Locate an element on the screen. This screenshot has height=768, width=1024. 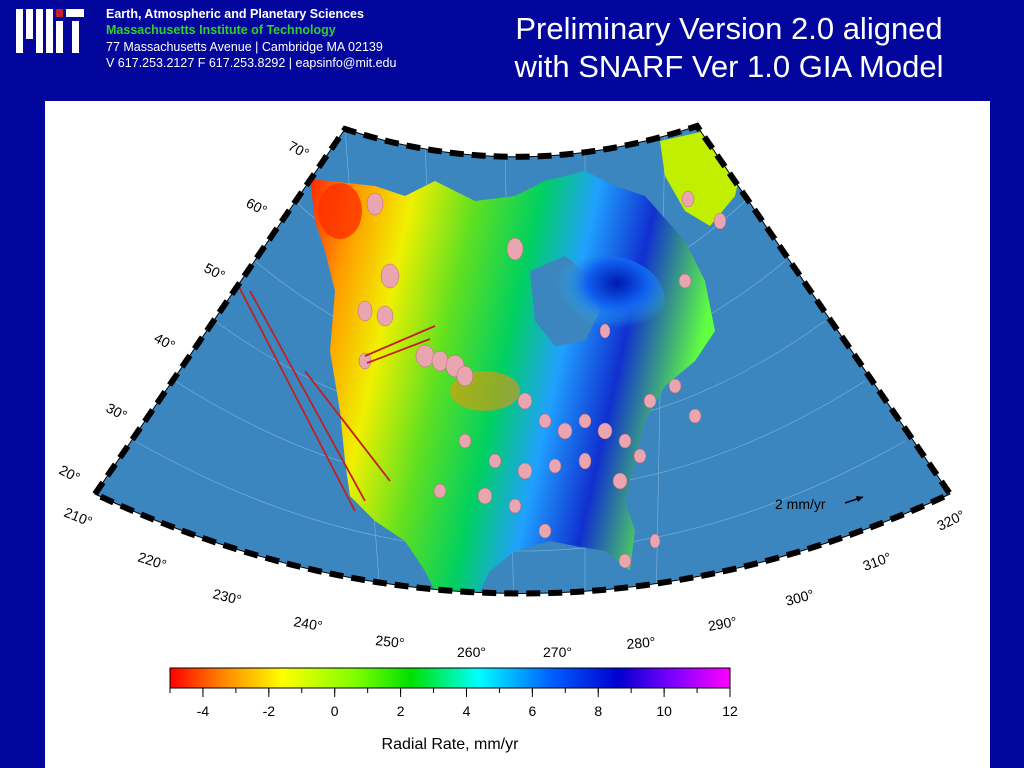
colorbar-tick-label: -4 is located at coordinates (203, 711).